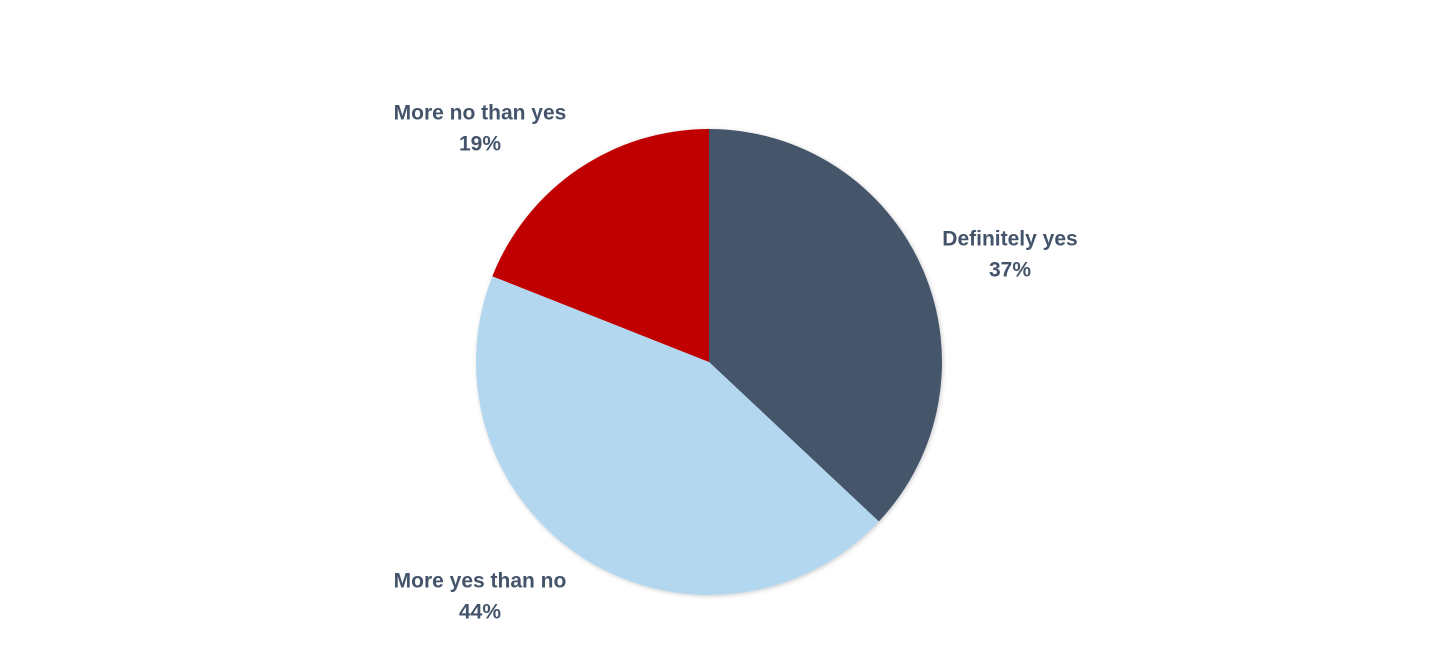 Image resolution: width=1440 pixels, height=655 pixels. What do you see at coordinates (1009, 239) in the screenshot?
I see `slice-label: Definitely yes` at bounding box center [1009, 239].